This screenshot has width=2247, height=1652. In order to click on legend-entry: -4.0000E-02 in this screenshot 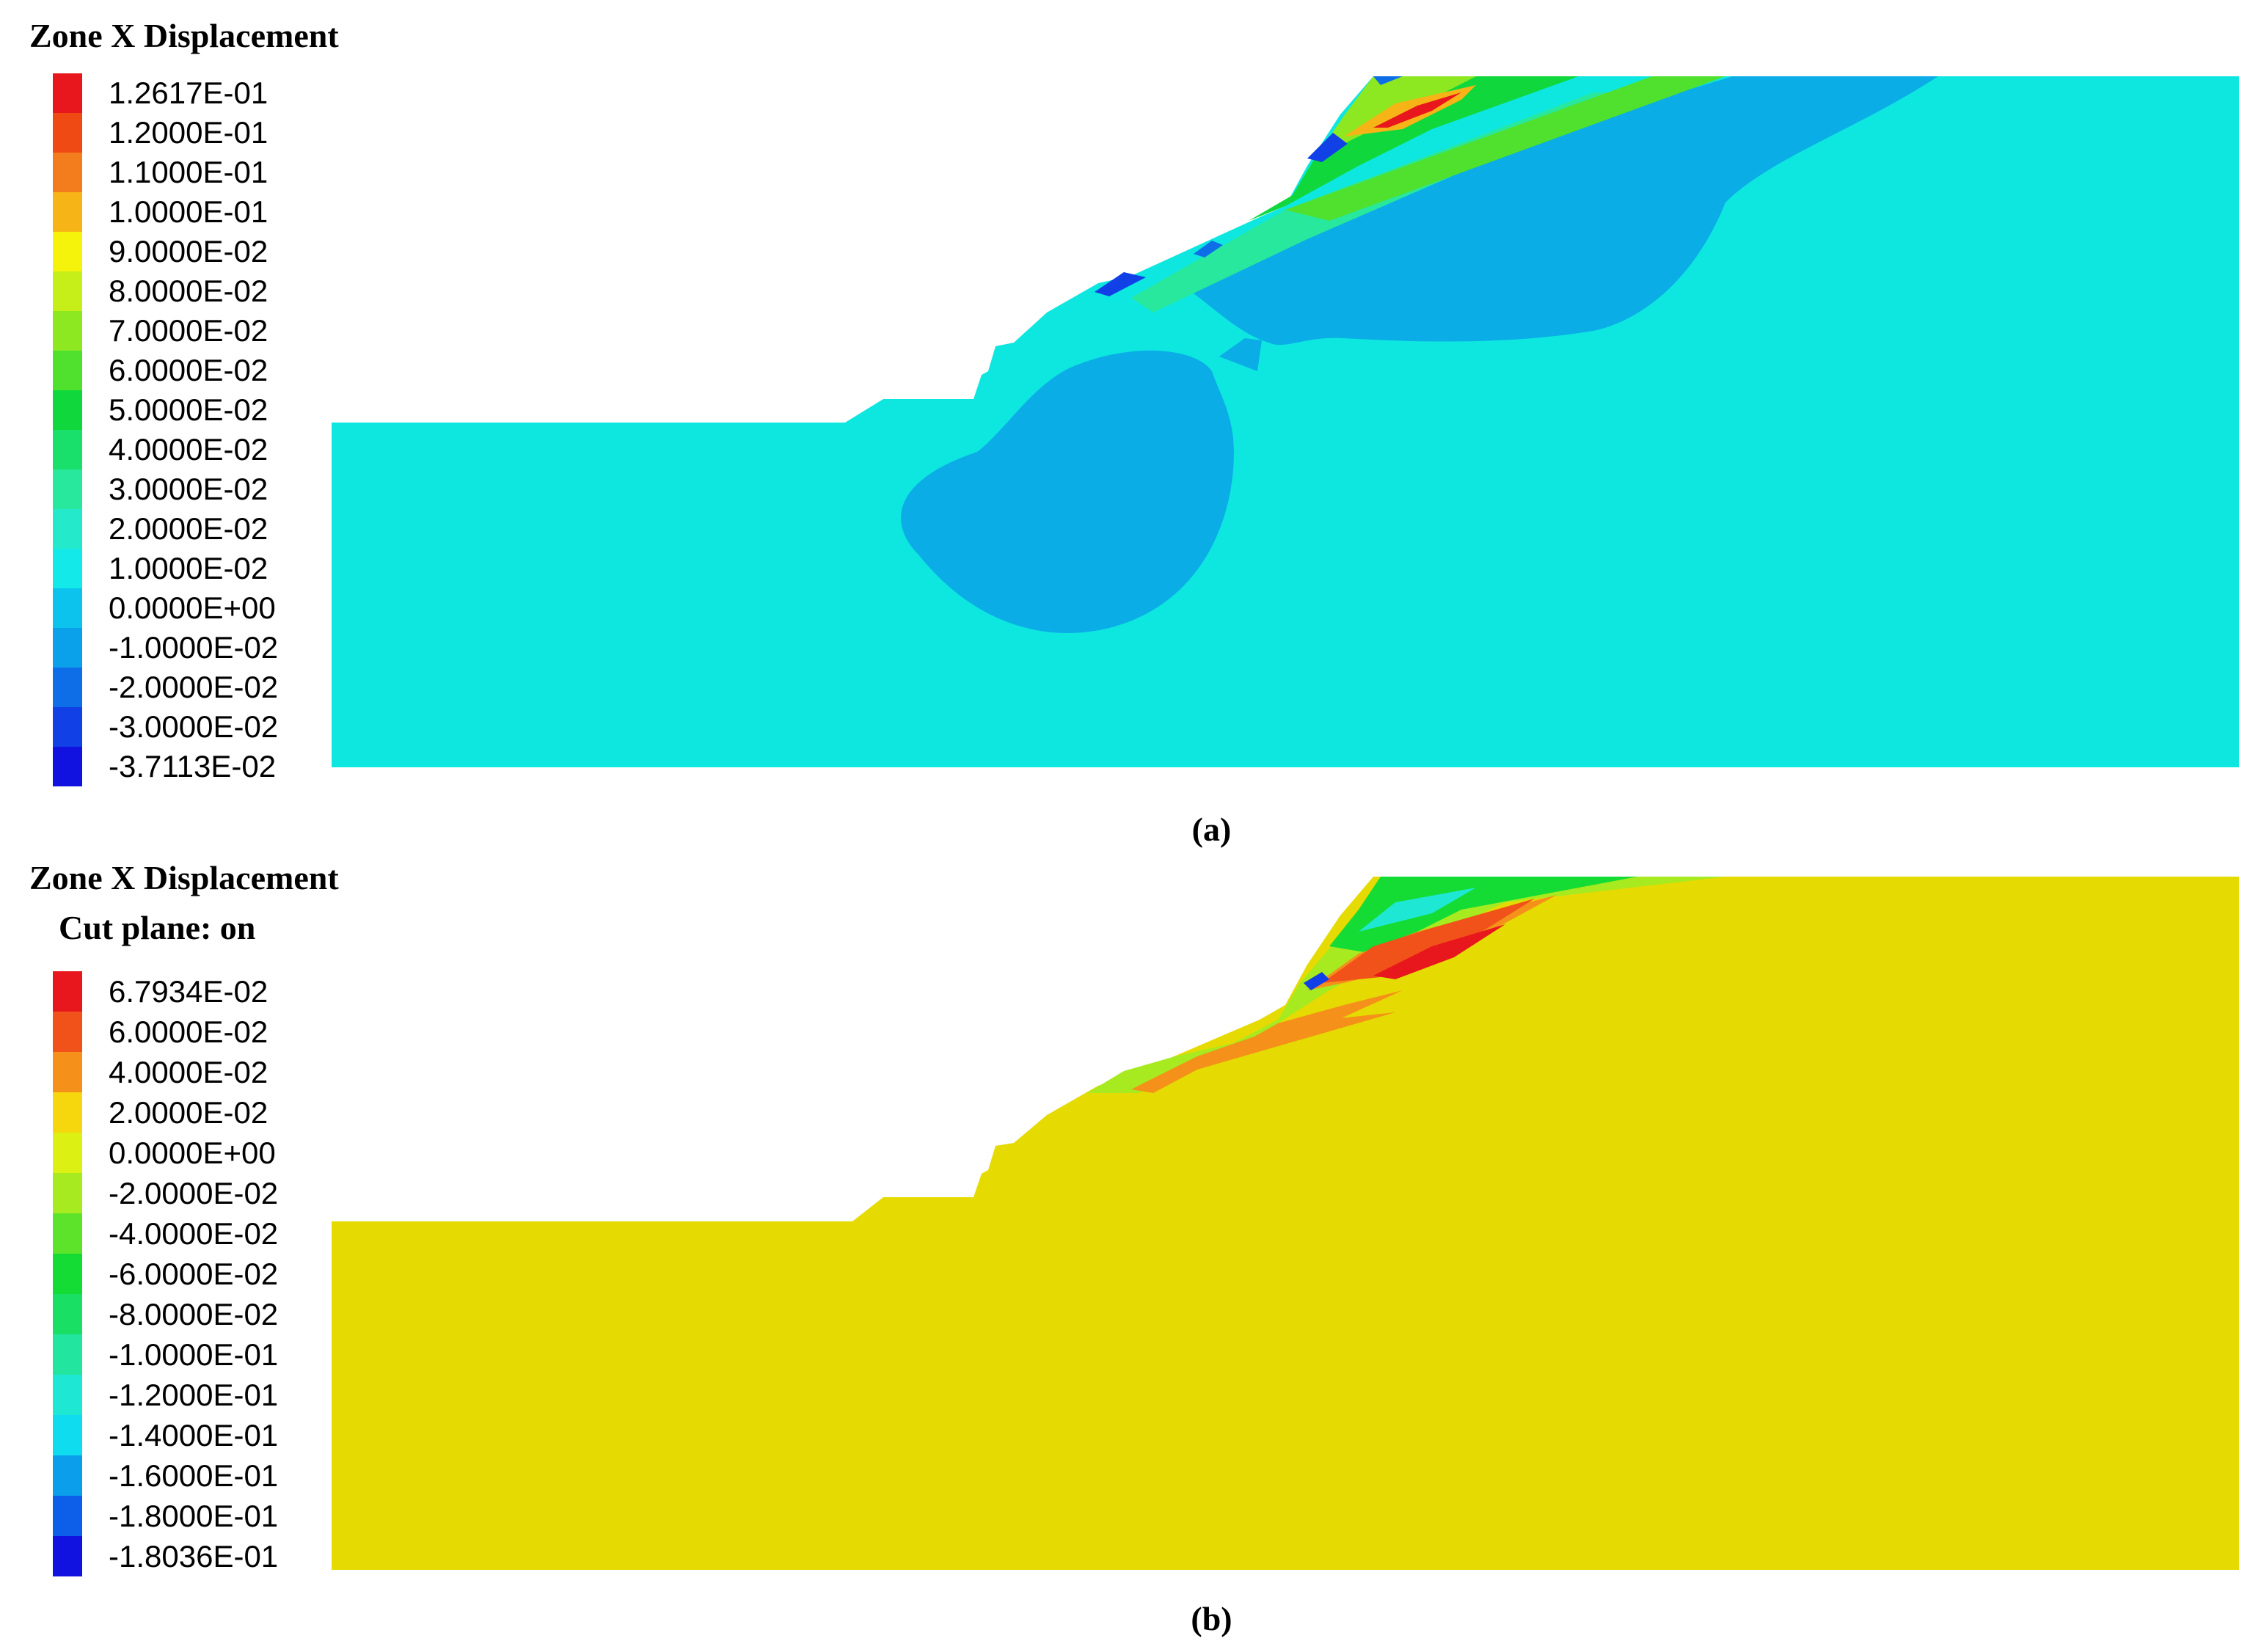, I will do `click(165, 1233)`.